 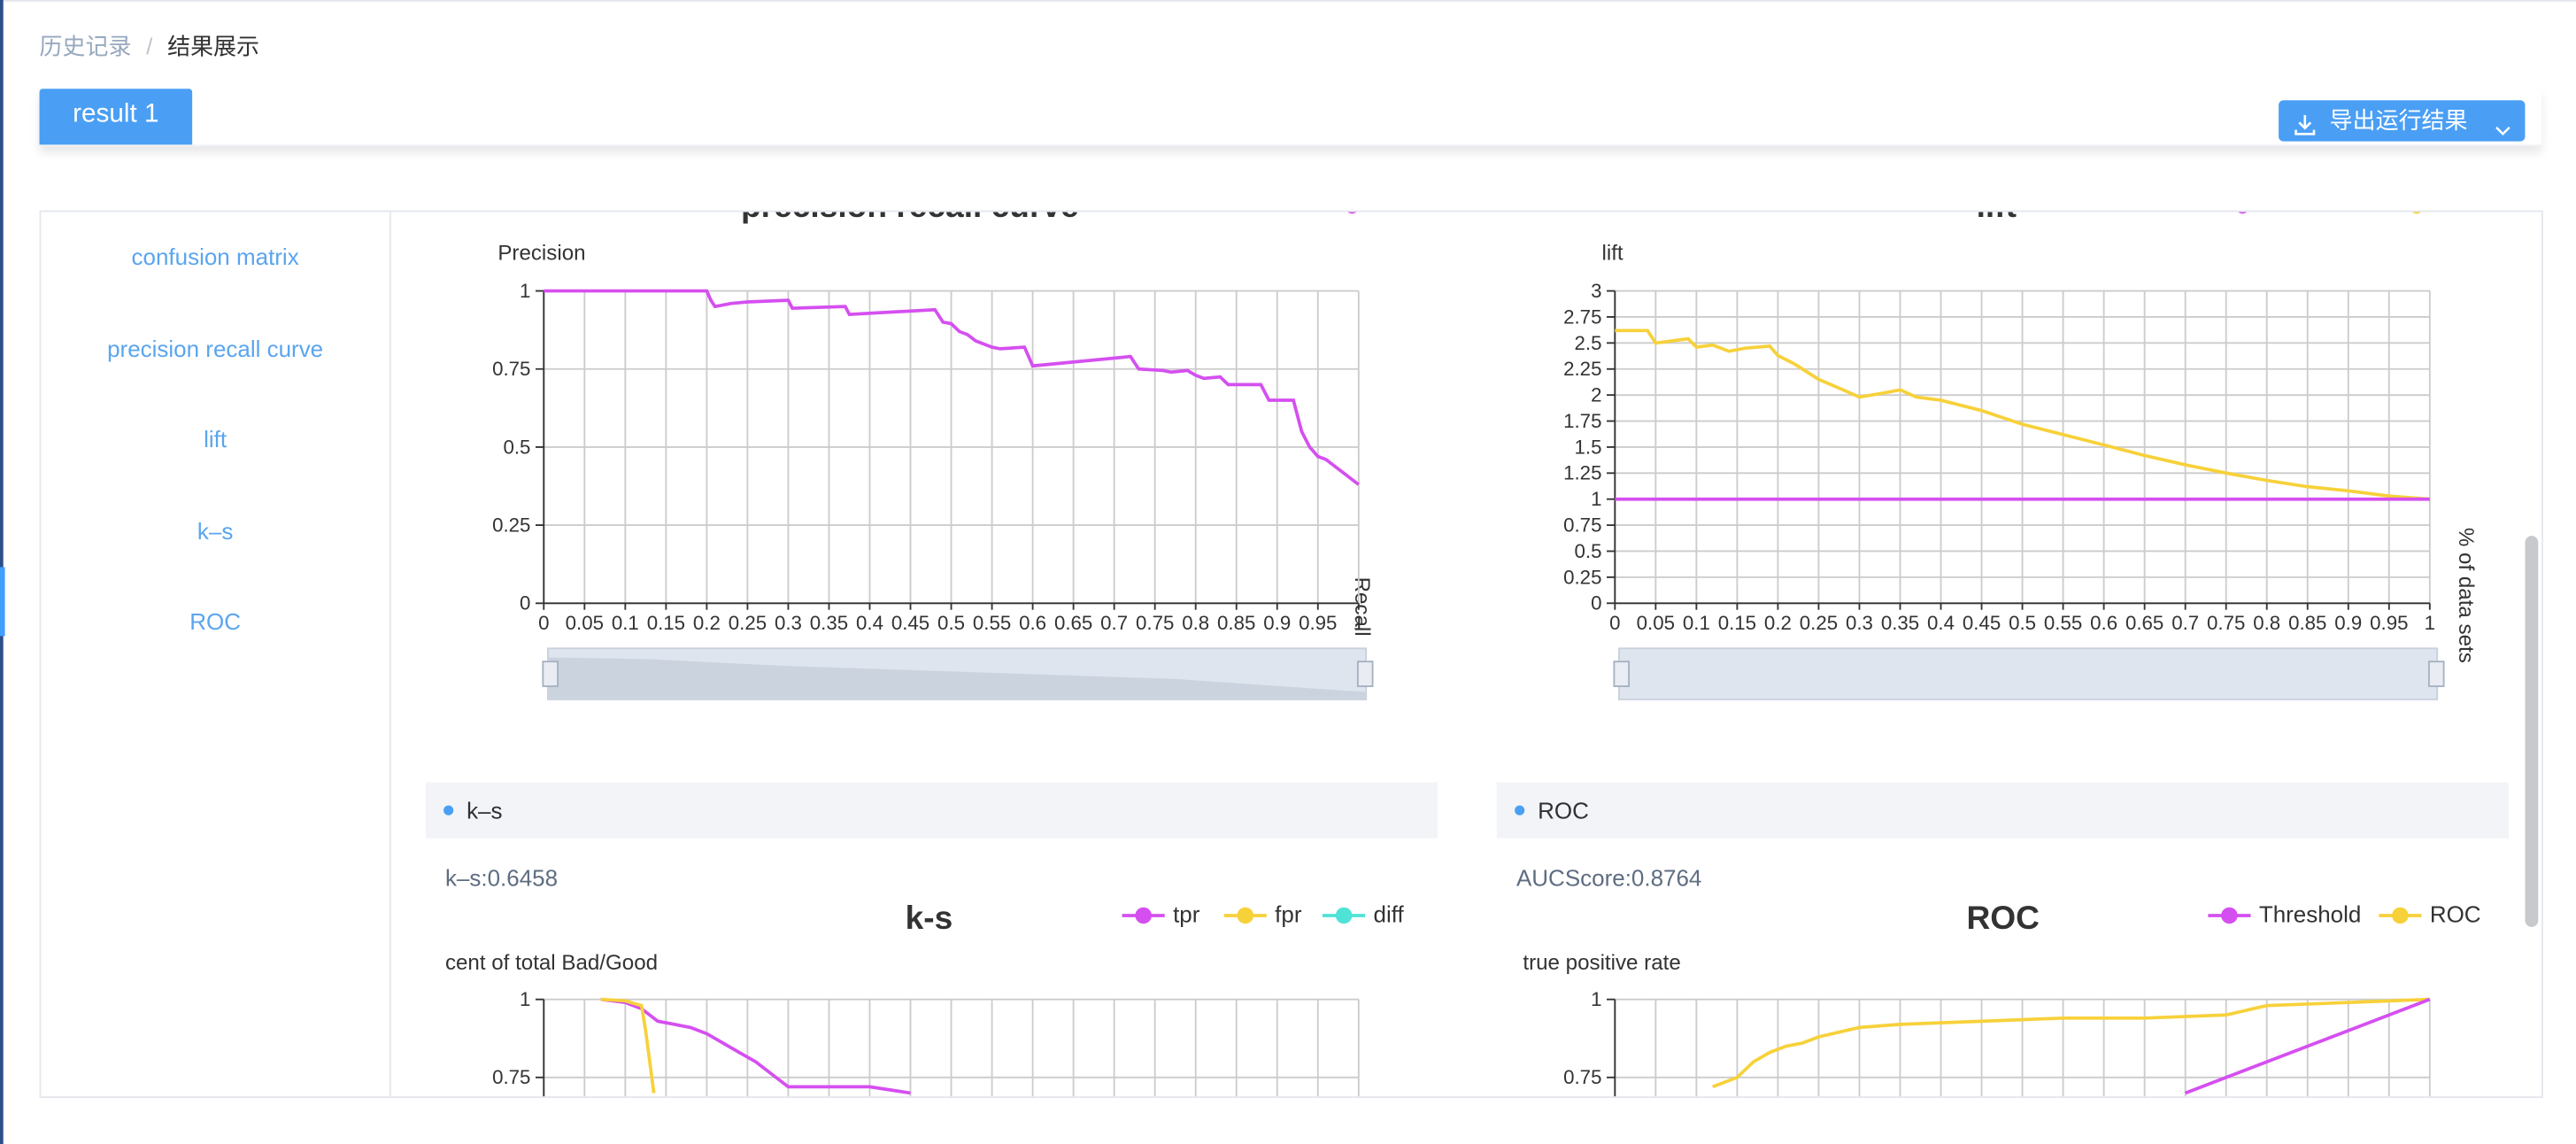 I want to click on lift-x-tick-label: 0.9, so click(x=2348, y=623).